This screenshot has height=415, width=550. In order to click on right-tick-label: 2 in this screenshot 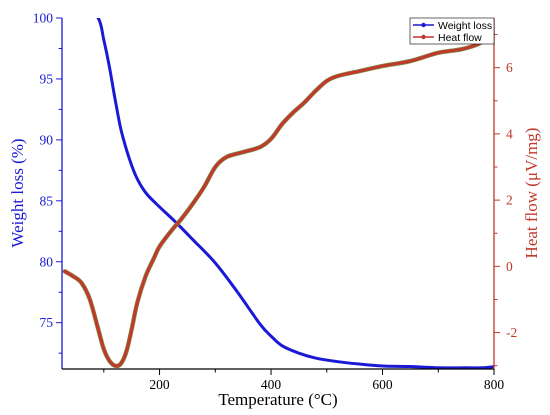, I will do `click(509, 200)`.